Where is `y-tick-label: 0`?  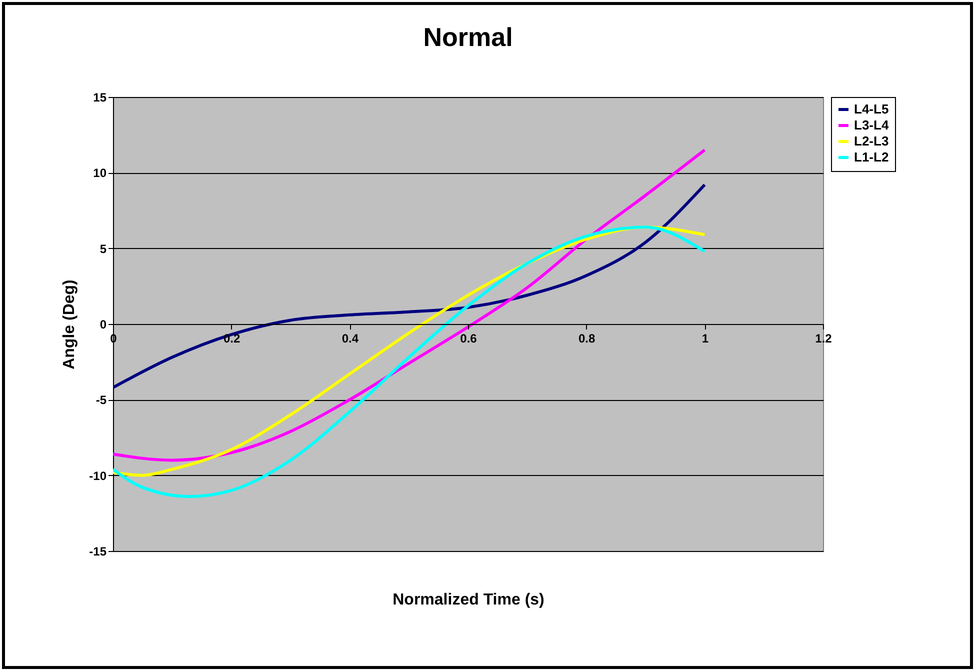 y-tick-label: 0 is located at coordinates (103, 325).